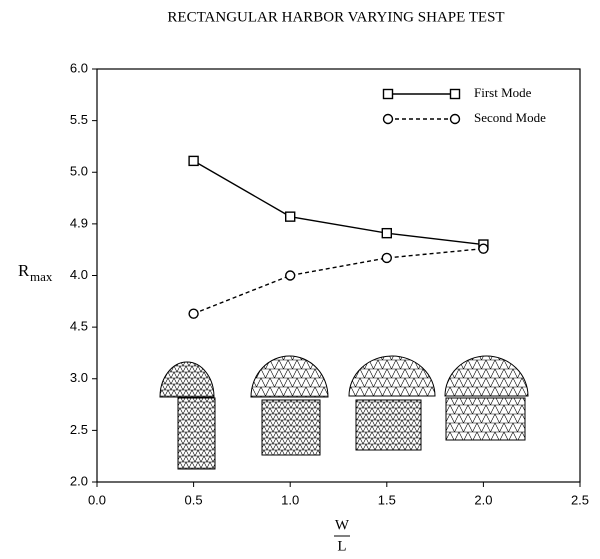  I want to click on y-tick-label: 5.5, so click(79, 119).